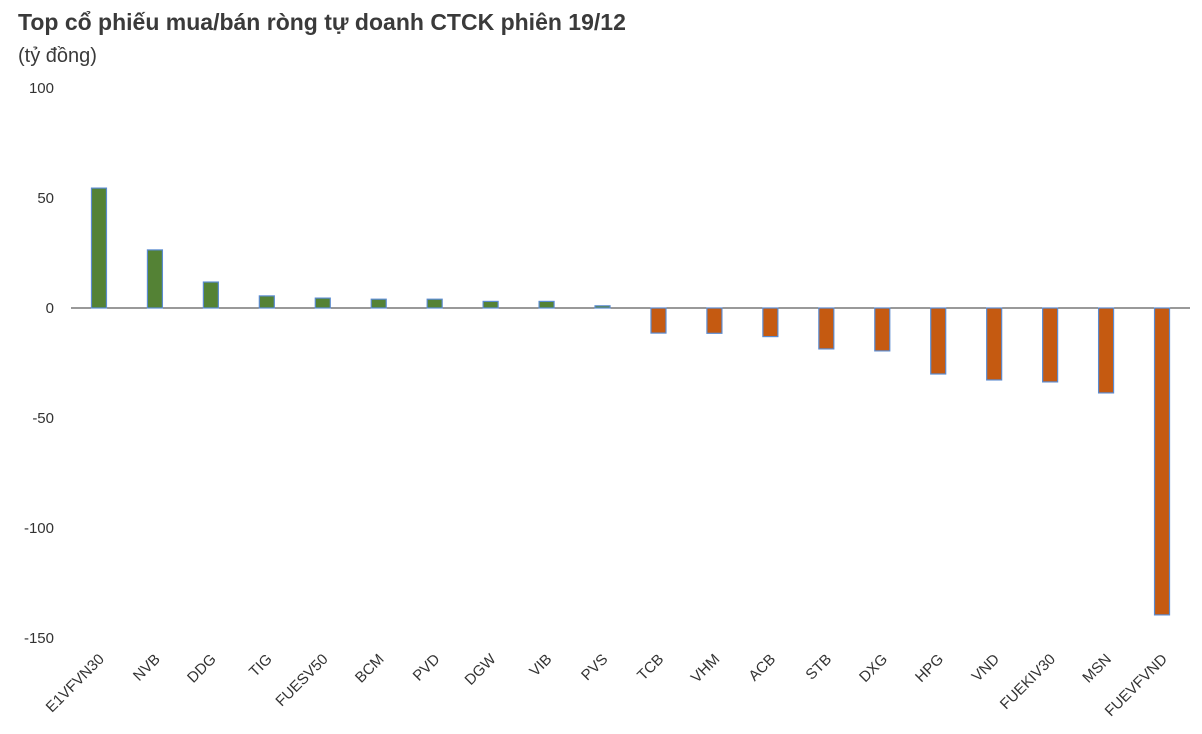 The image size is (1202, 734). Describe the element at coordinates (1028, 682) in the screenshot. I see `x-tick-label: FUEKIV30` at that location.